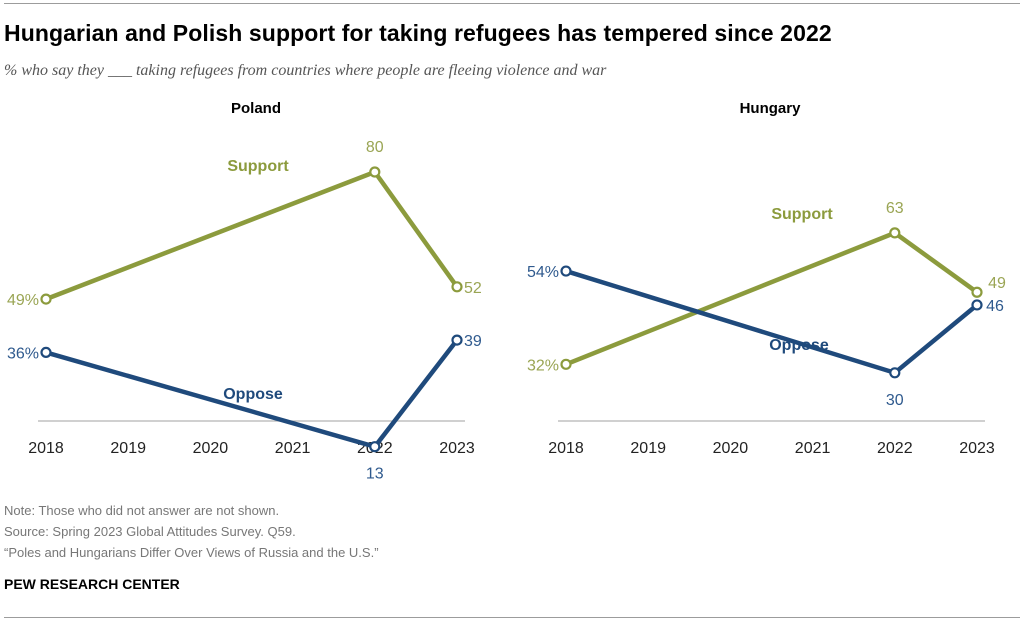 The width and height of the screenshot is (1024, 624). Describe the element at coordinates (46, 299) in the screenshot. I see `poland-support-point-2018` at that location.